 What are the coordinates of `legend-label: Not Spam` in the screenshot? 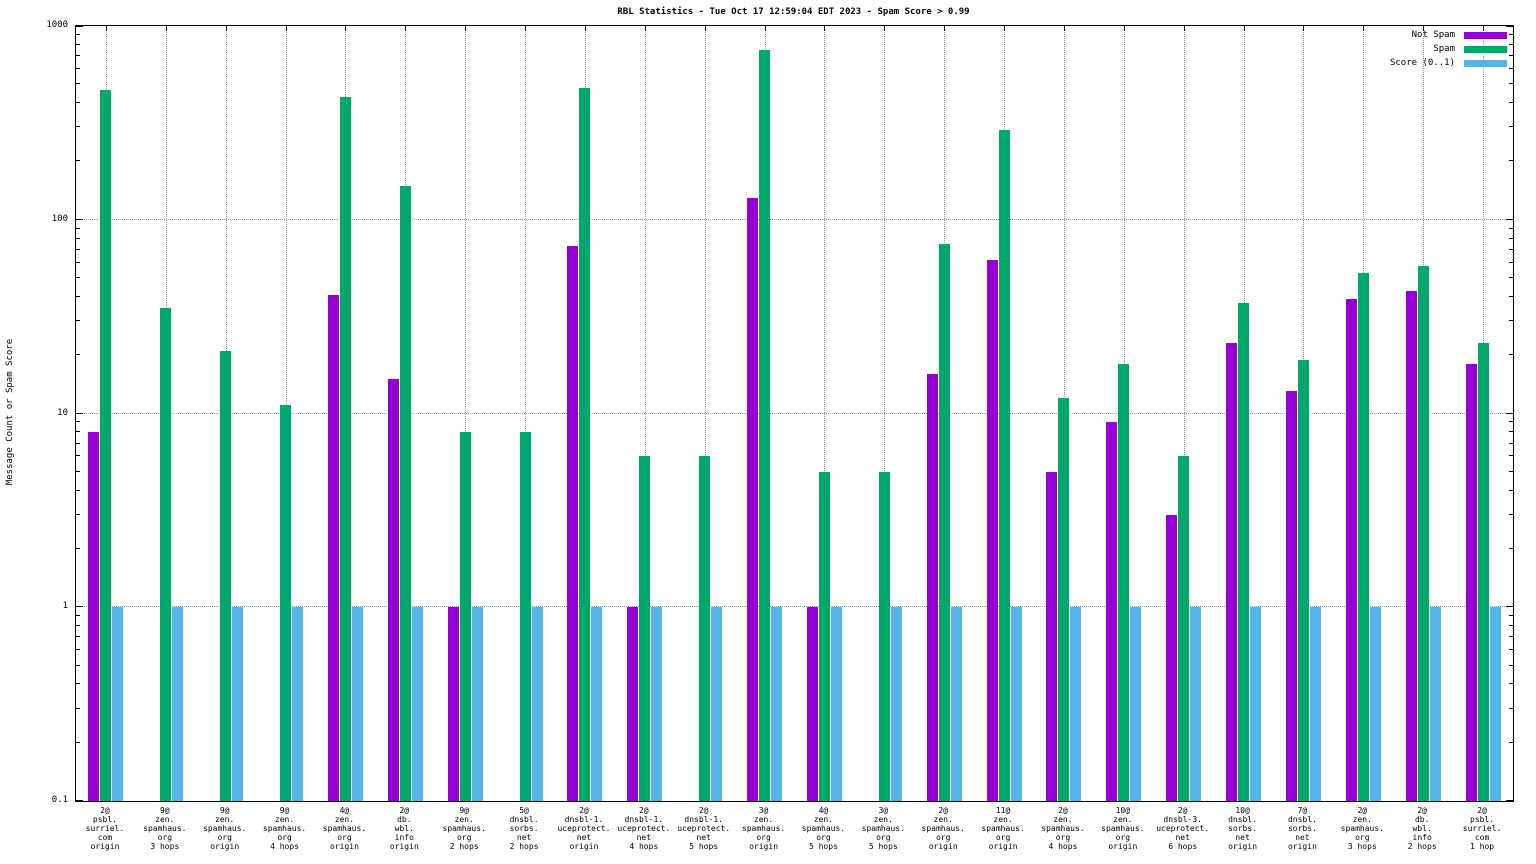 It's located at (1433, 35).